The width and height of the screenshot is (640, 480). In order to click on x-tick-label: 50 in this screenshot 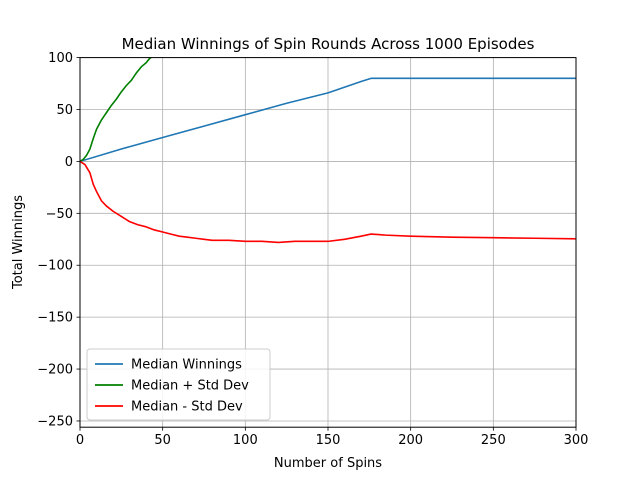, I will do `click(162, 440)`.